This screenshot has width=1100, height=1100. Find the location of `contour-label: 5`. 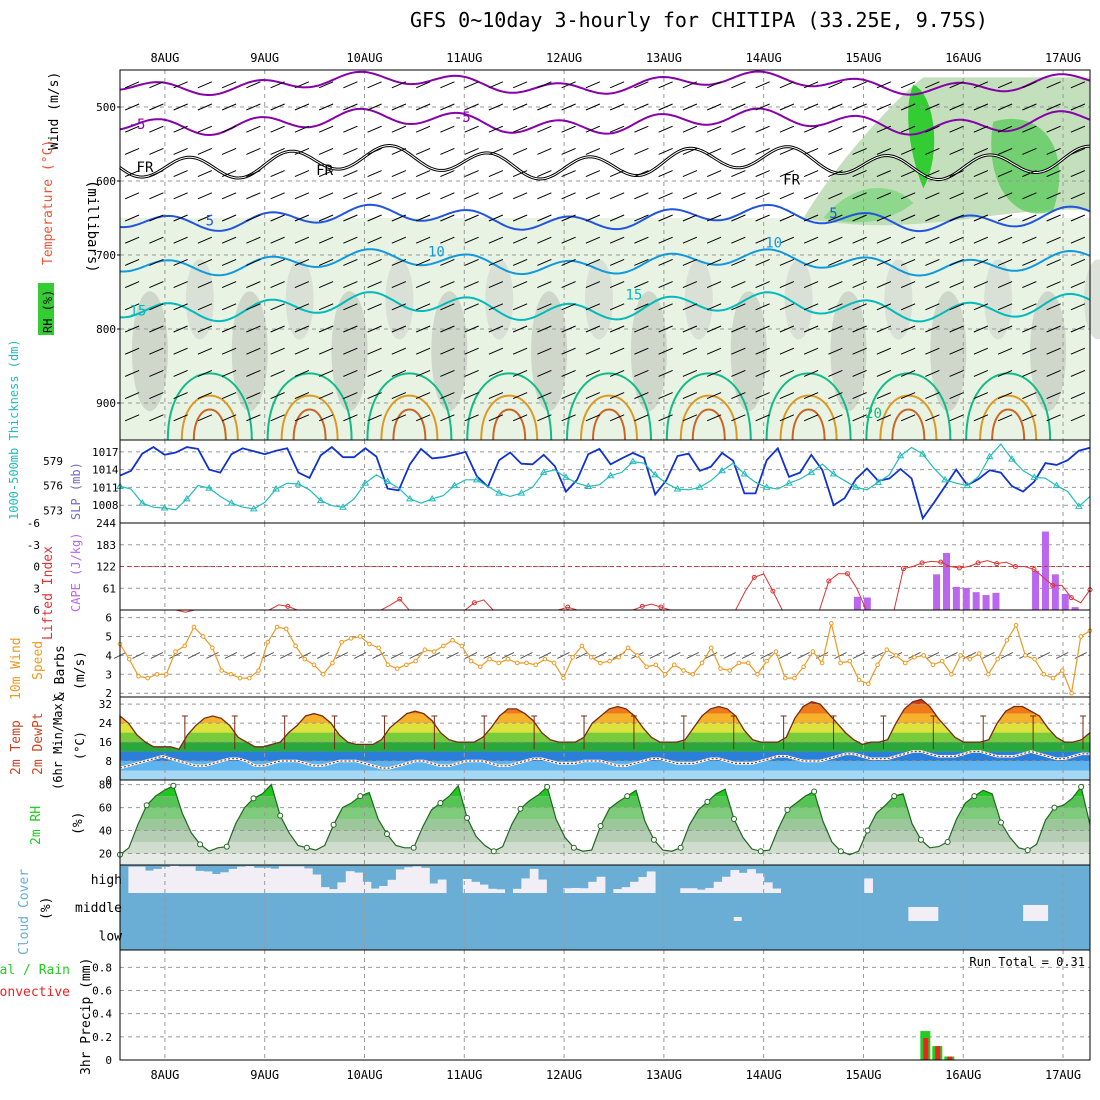

contour-label: 5 is located at coordinates (833, 214).